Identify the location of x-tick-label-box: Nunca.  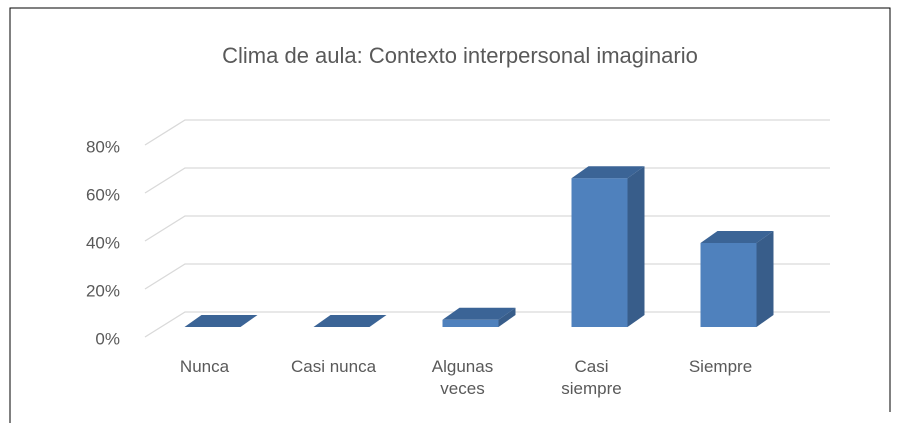
(204, 366).